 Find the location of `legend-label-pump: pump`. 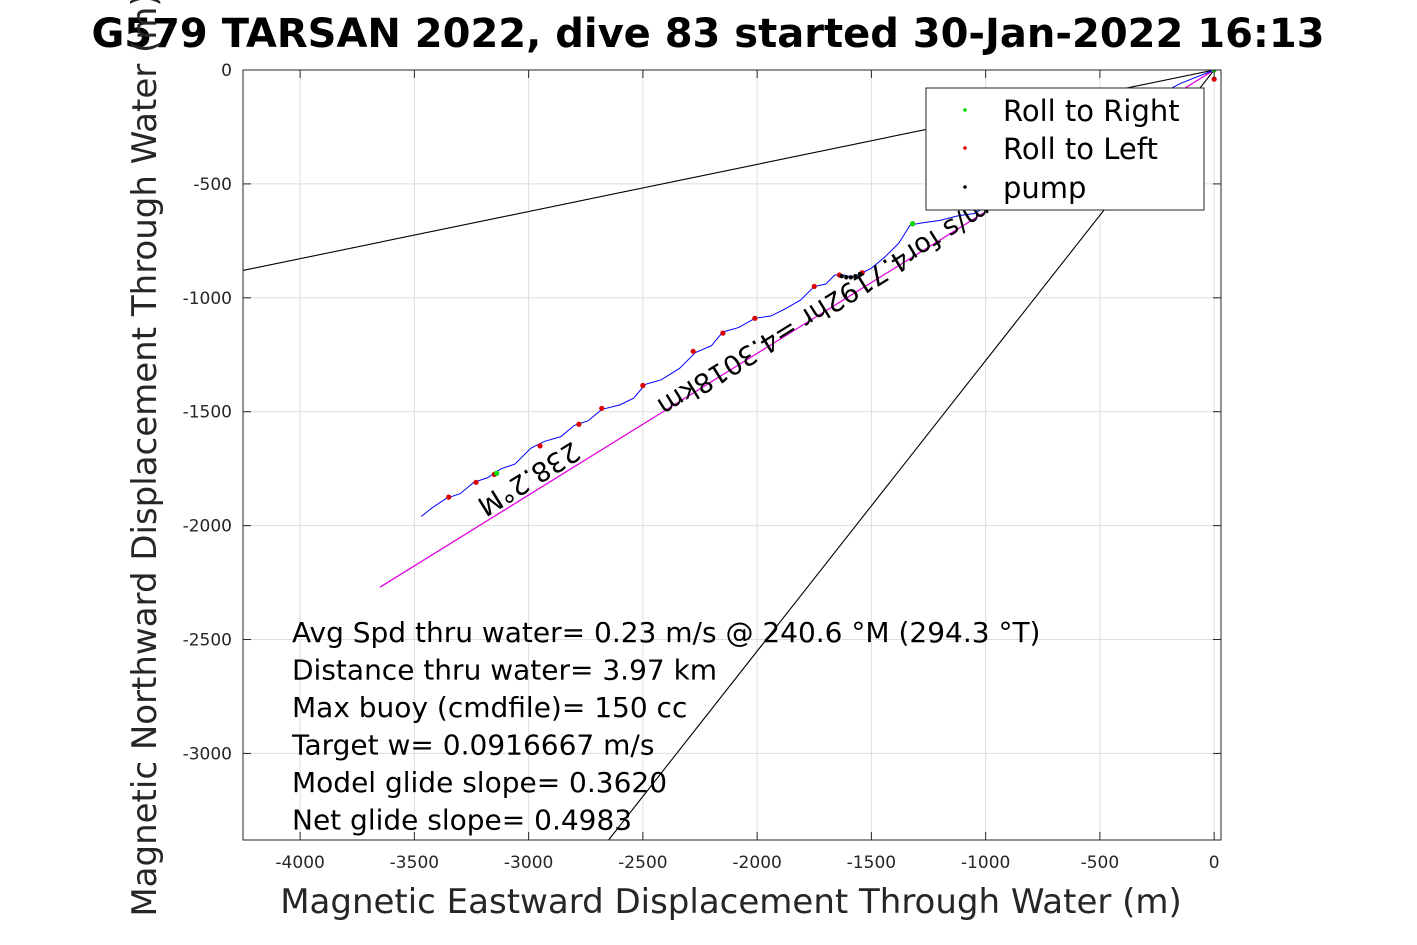

legend-label-pump: pump is located at coordinates (1044, 188).